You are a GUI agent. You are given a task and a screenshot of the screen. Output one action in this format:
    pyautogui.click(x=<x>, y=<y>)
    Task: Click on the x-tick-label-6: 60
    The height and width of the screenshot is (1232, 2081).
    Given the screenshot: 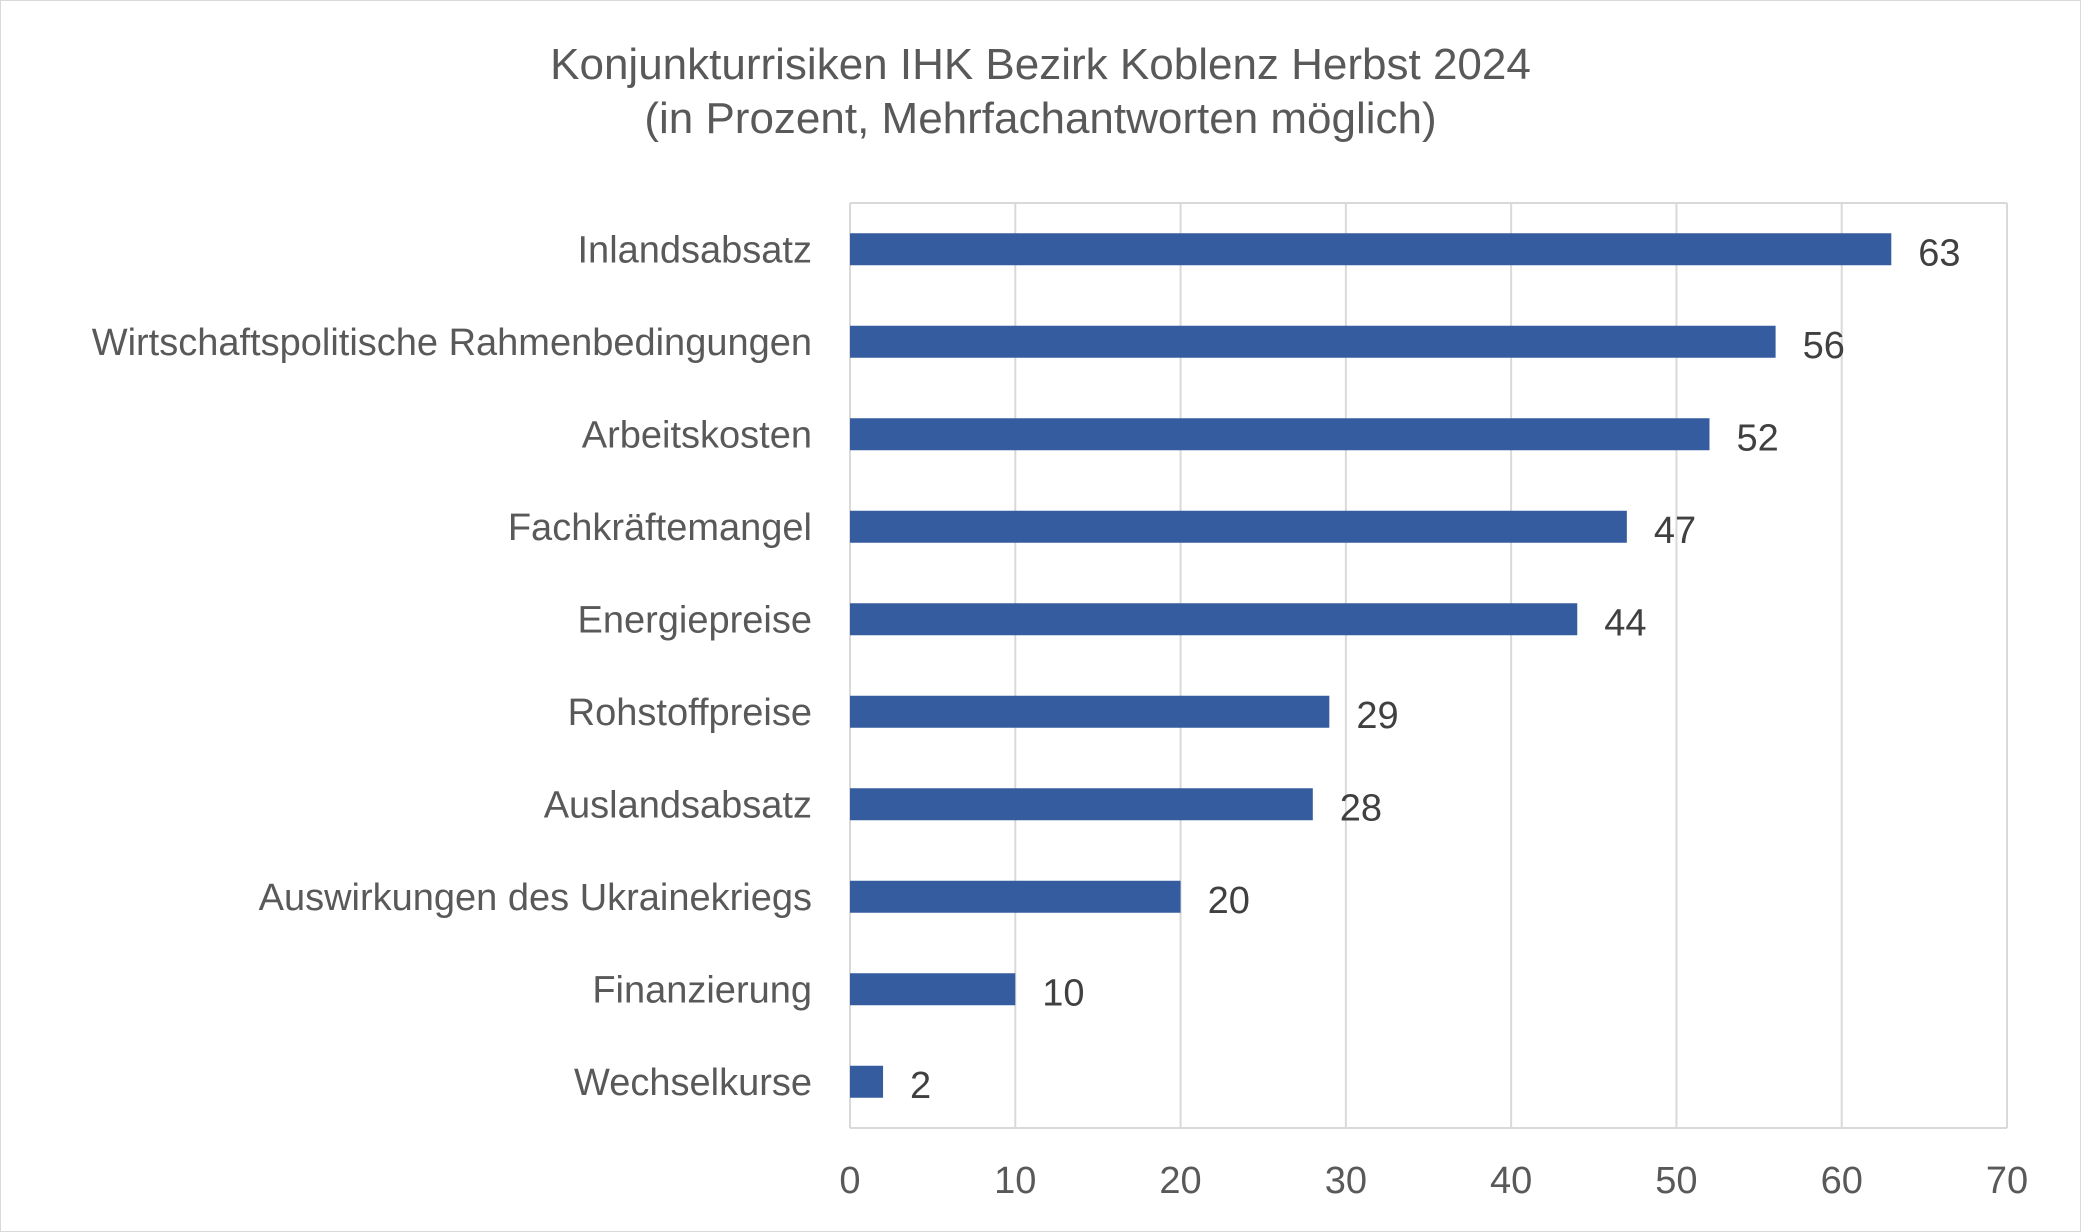 What is the action you would take?
    pyautogui.click(x=1842, y=1181)
    